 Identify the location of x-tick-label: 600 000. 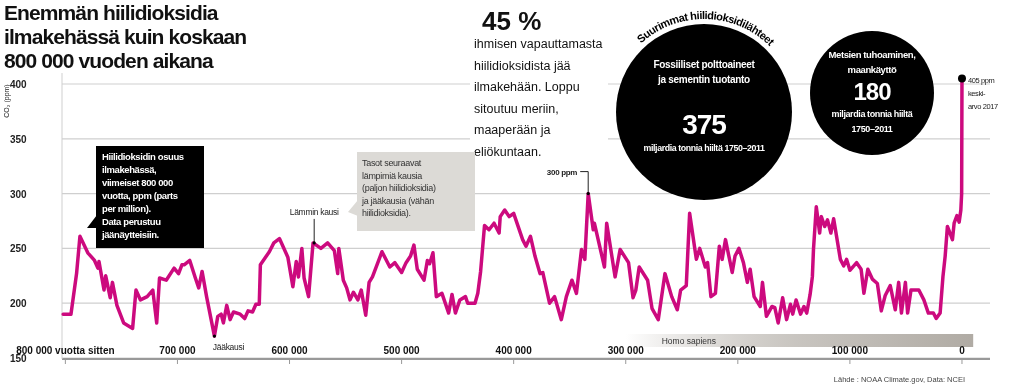
(290, 350).